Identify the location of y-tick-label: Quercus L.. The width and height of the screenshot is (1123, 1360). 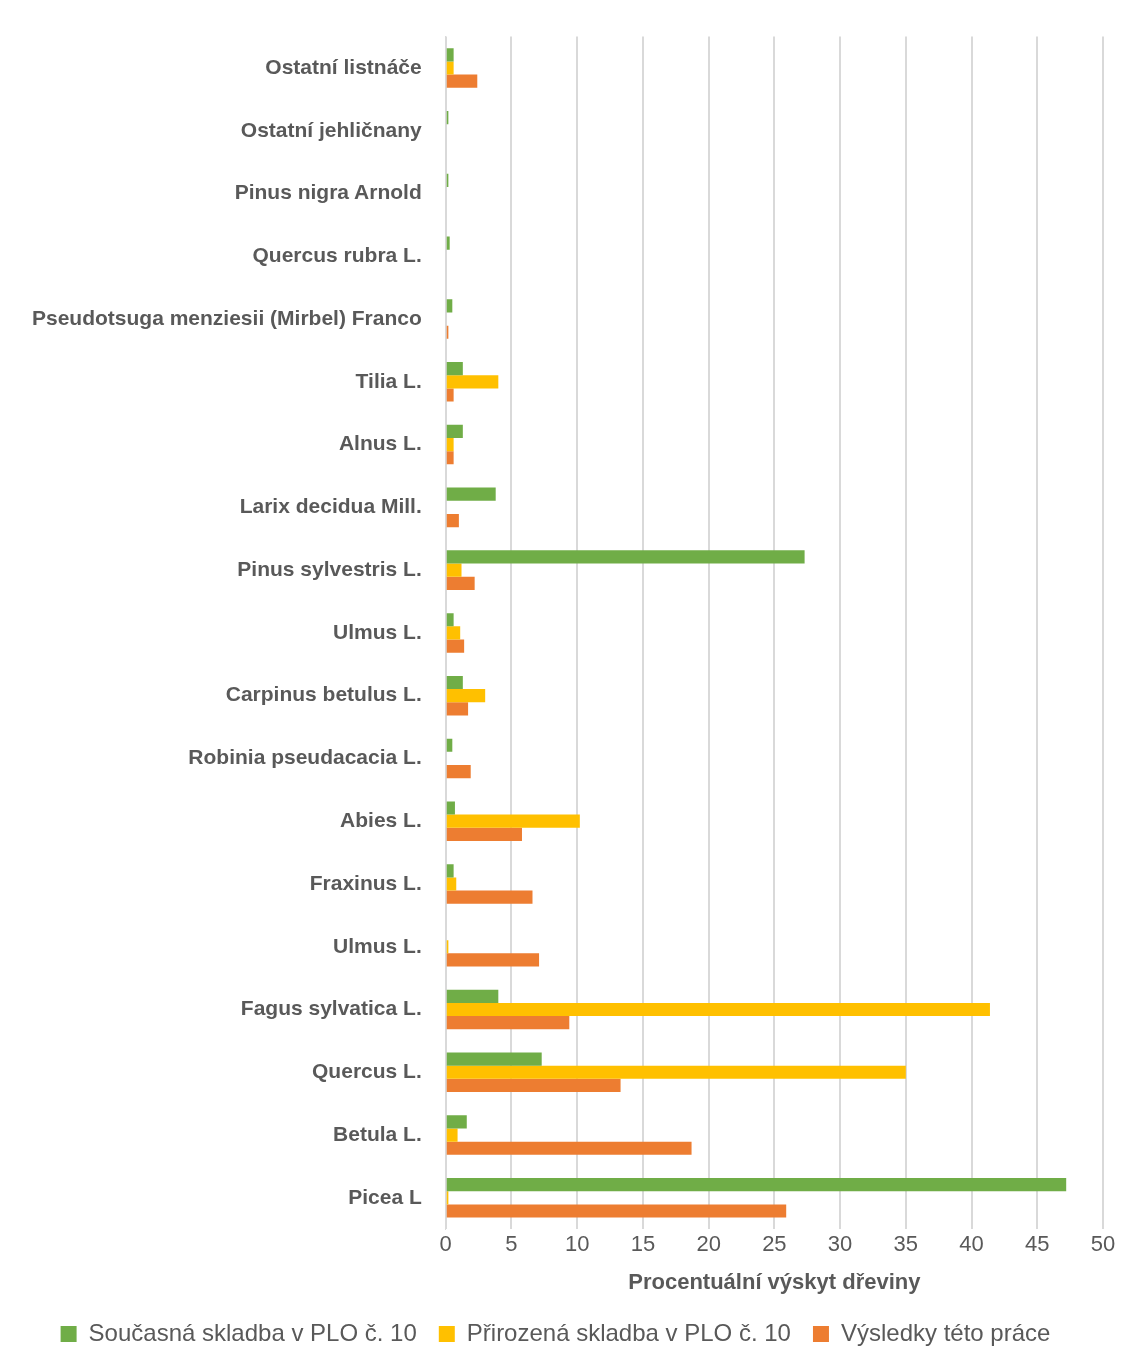
(367, 1071).